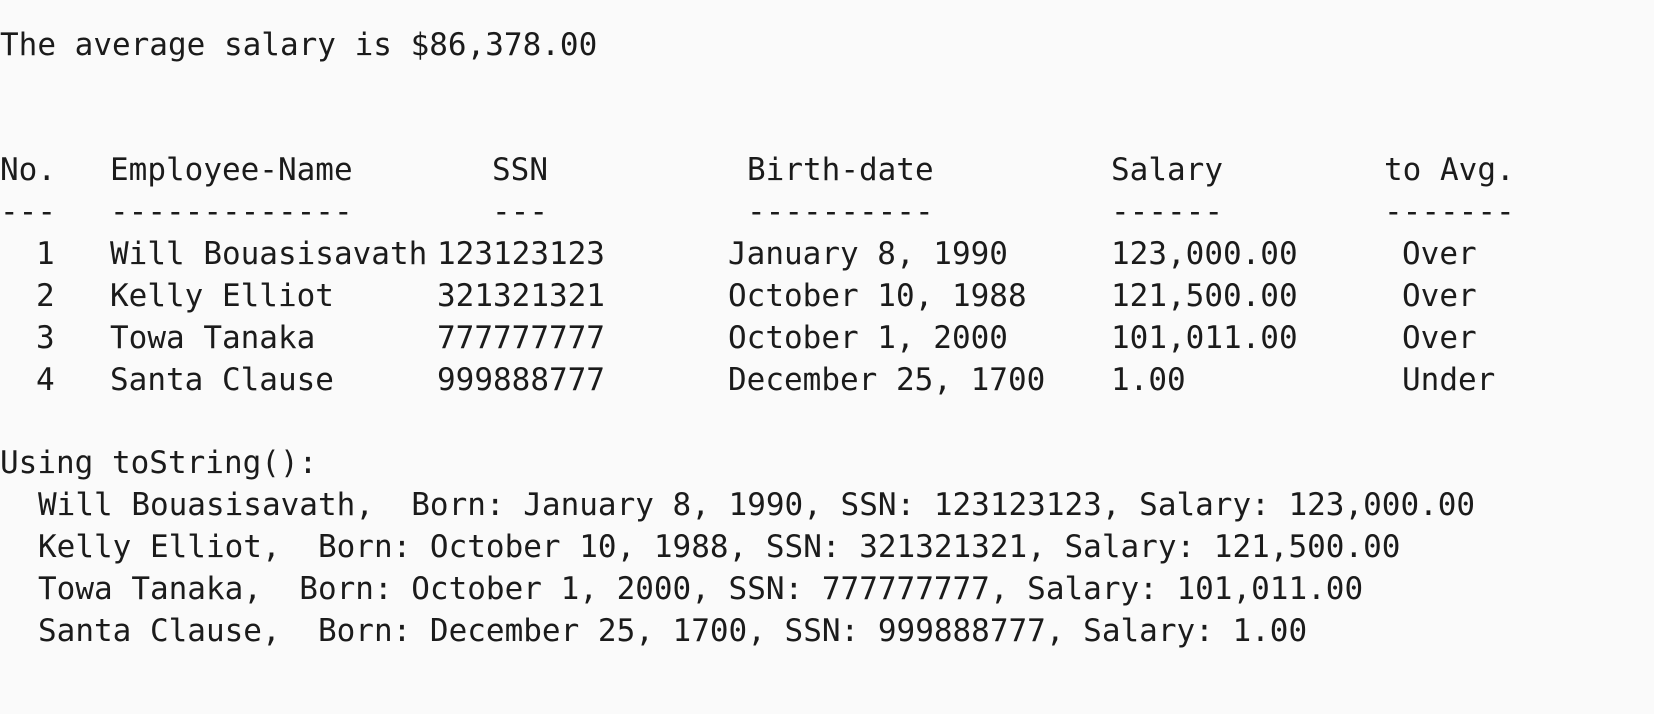  Describe the element at coordinates (213, 338) in the screenshot. I see `row-name: Towa Tanaka` at that location.